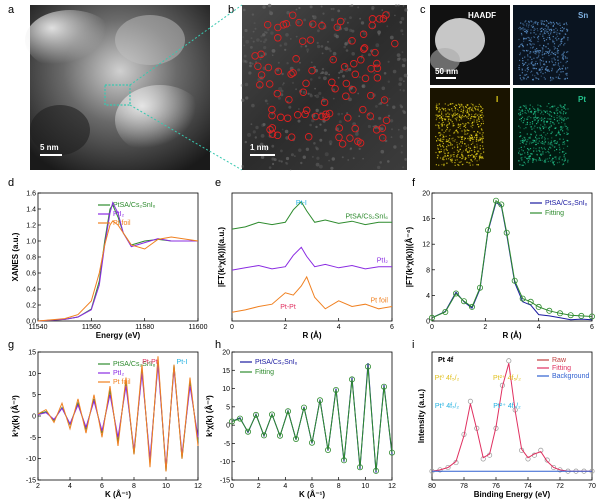  I want to click on peak-annotation: Pt-I, so click(301, 203).